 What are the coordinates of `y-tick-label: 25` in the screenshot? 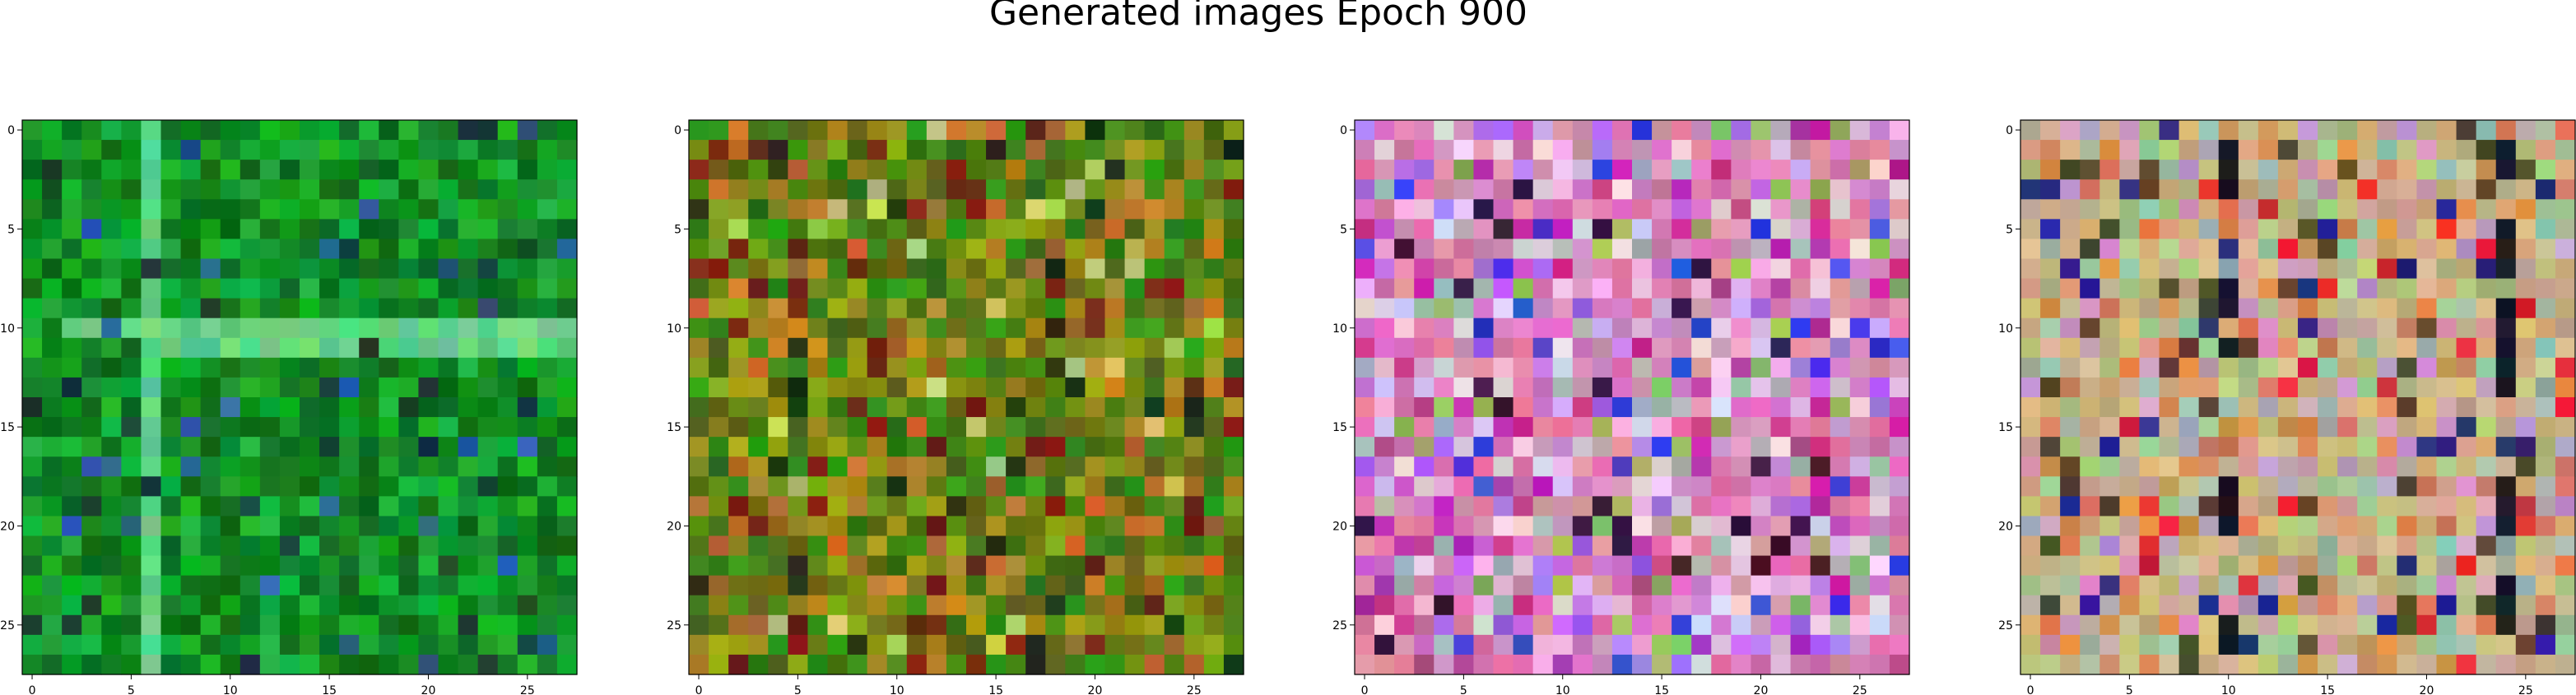 It's located at (2005, 625).